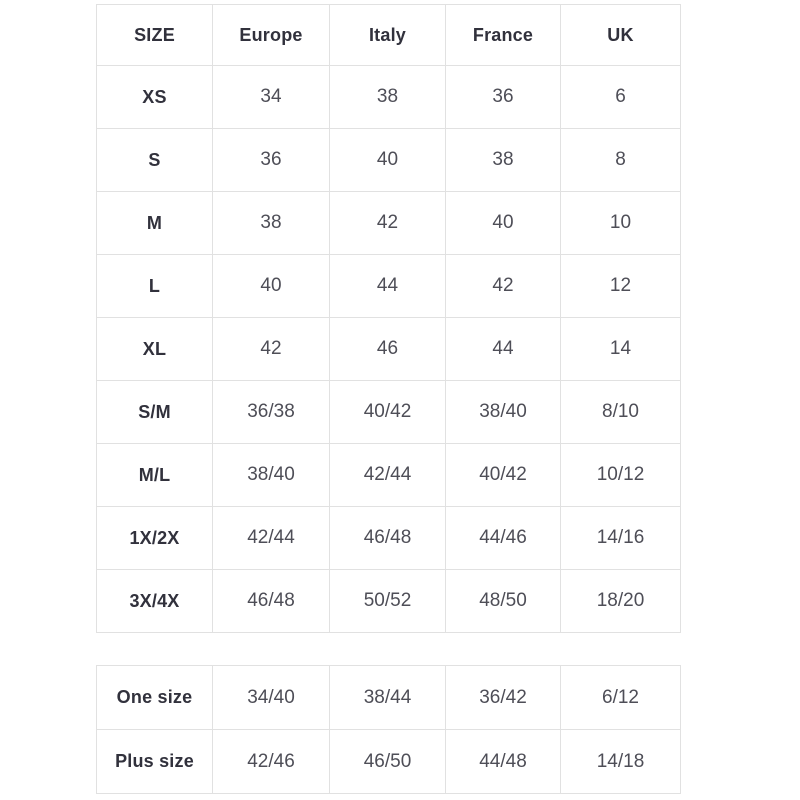  I want to click on value-cell: 6, so click(620, 97).